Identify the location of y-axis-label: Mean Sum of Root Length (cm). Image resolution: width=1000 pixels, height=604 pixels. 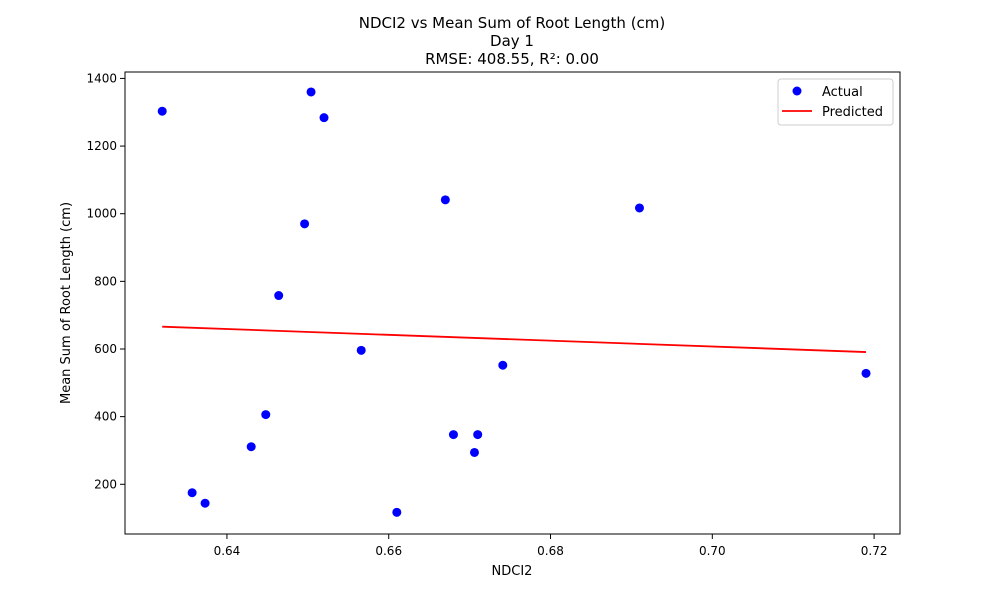
(66, 303).